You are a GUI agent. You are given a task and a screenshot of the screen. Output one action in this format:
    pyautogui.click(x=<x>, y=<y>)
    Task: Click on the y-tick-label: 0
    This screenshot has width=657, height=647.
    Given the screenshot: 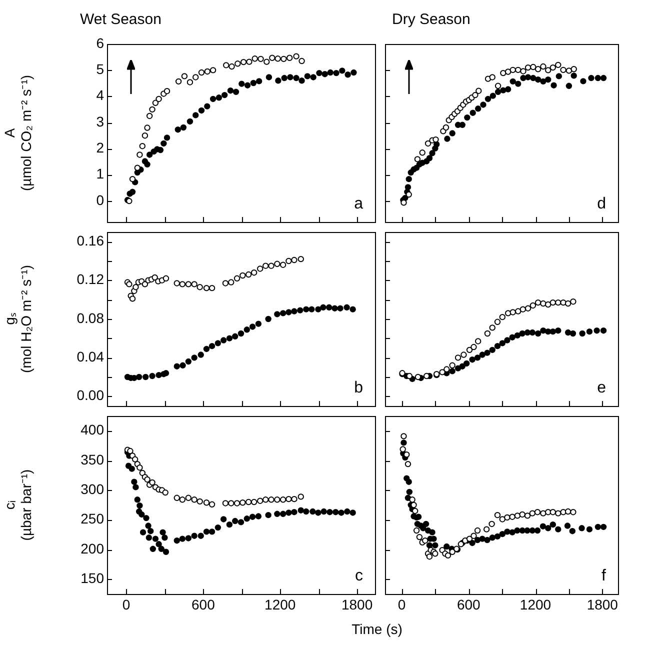 What is the action you would take?
    pyautogui.click(x=100, y=200)
    